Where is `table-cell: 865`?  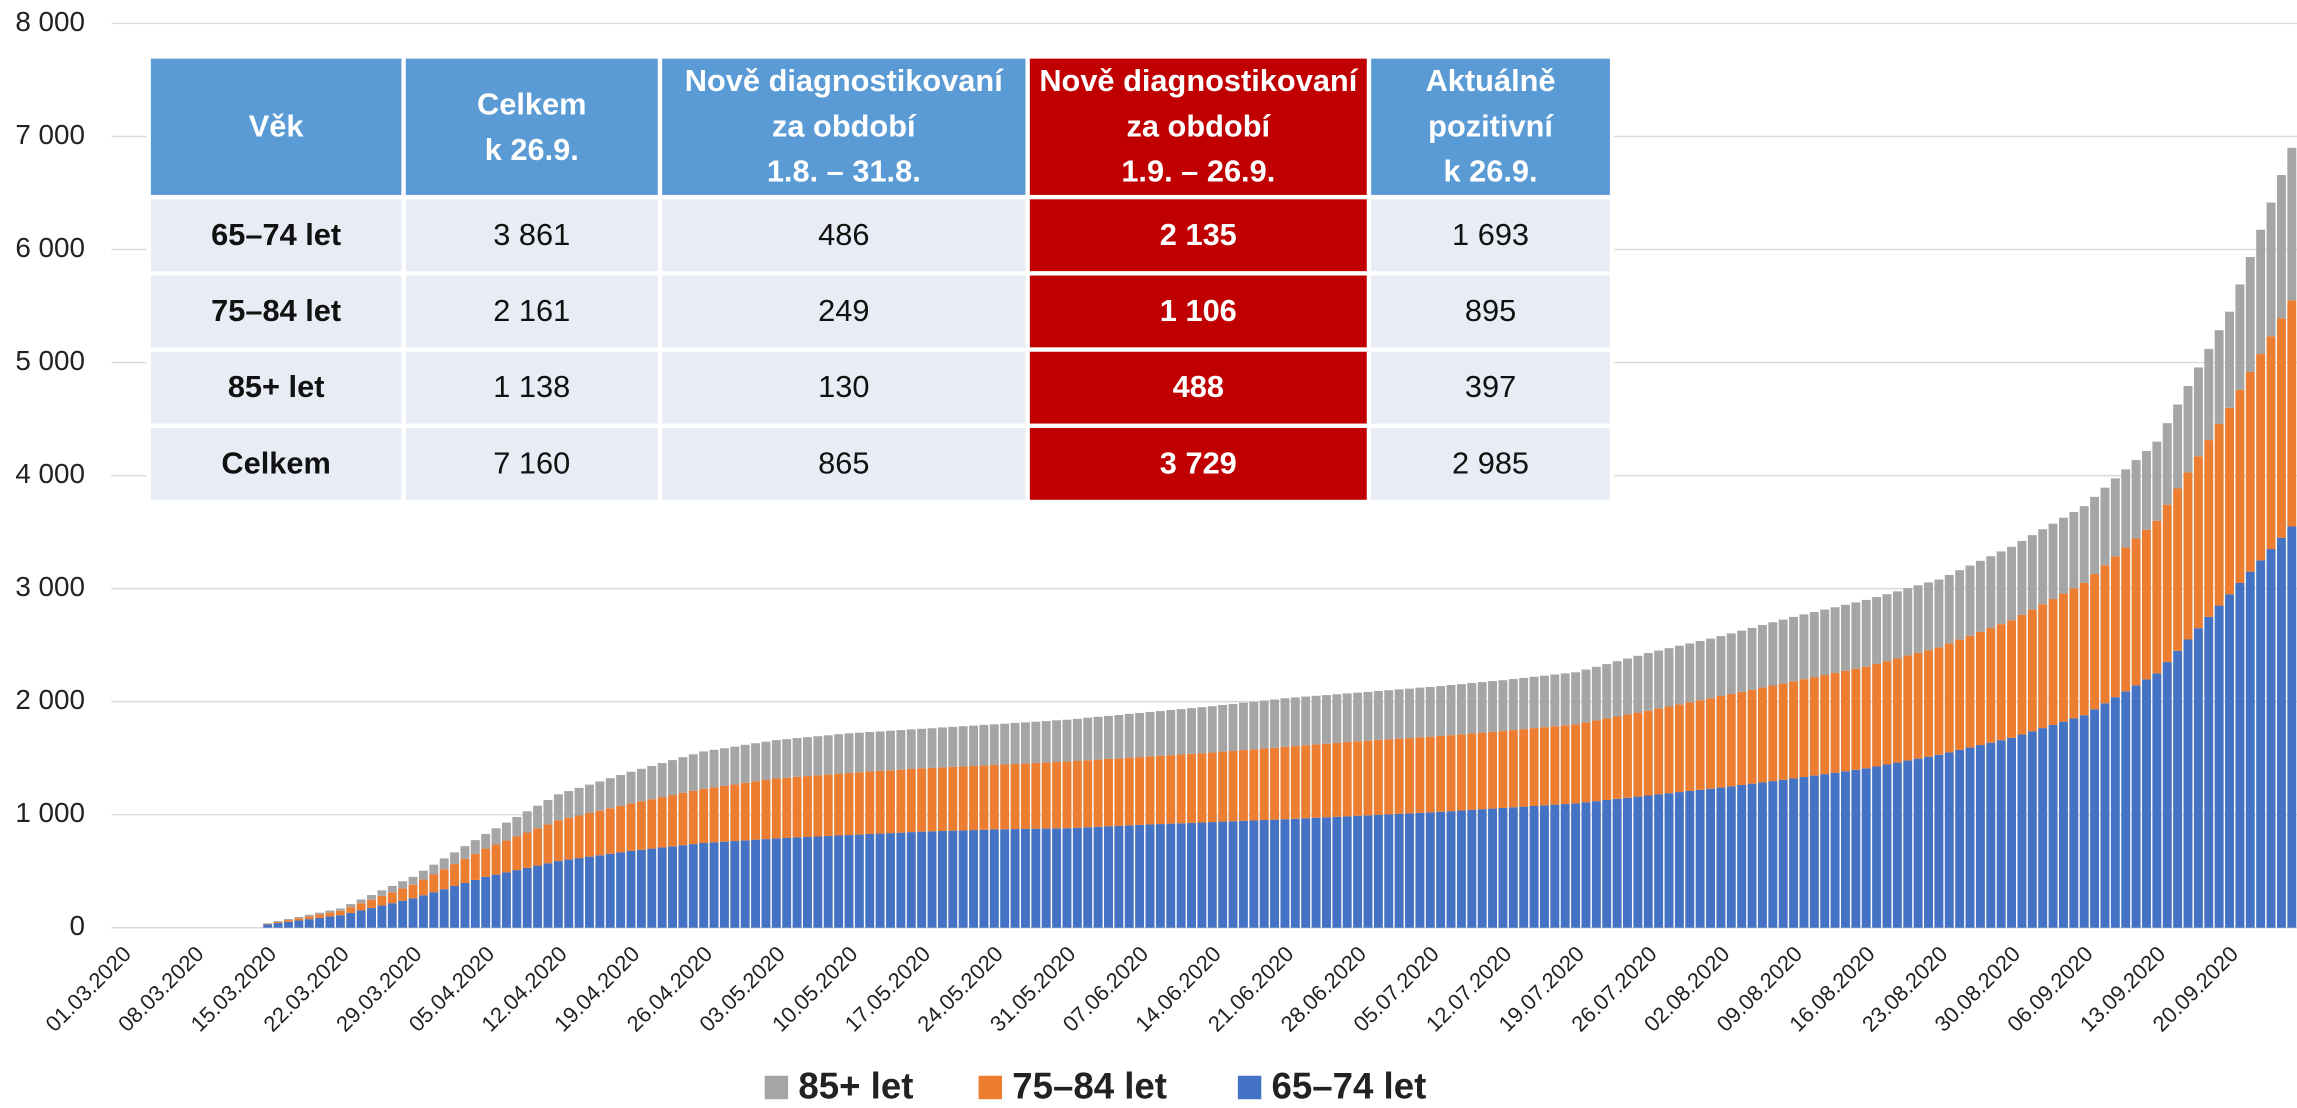
table-cell: 865 is located at coordinates (843, 464).